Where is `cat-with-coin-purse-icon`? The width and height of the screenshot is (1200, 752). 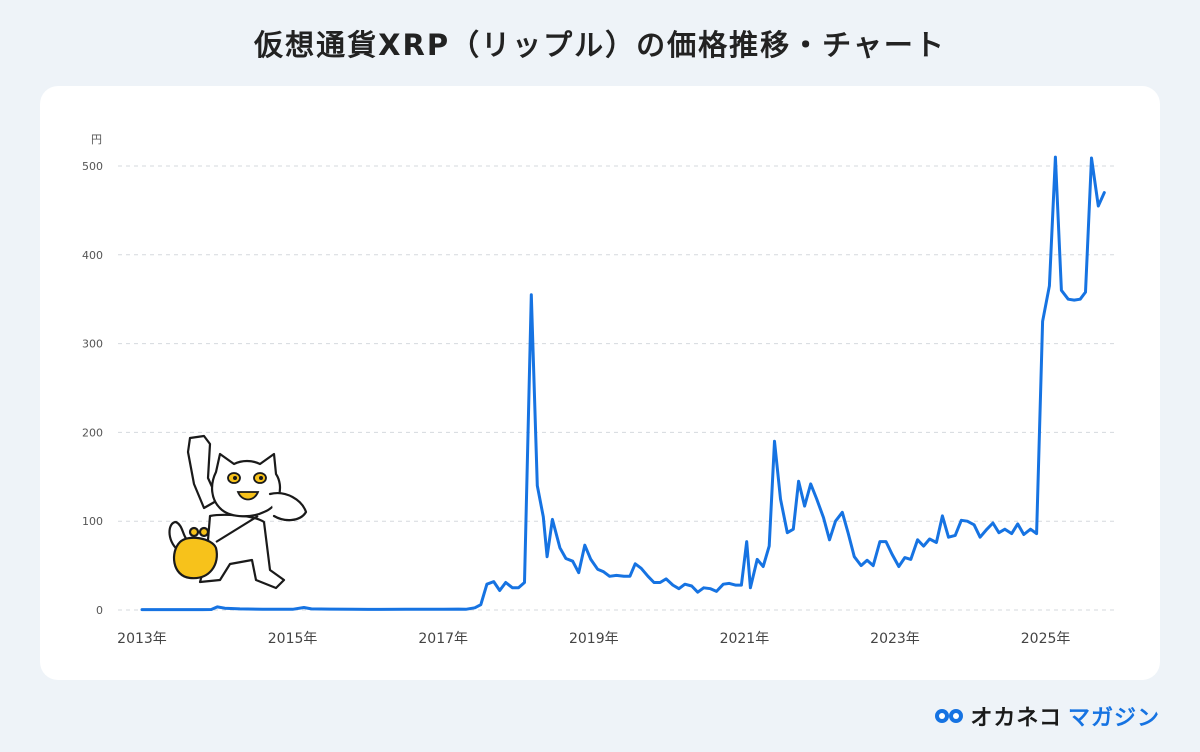 cat-with-coin-purse-icon is located at coordinates (238, 512).